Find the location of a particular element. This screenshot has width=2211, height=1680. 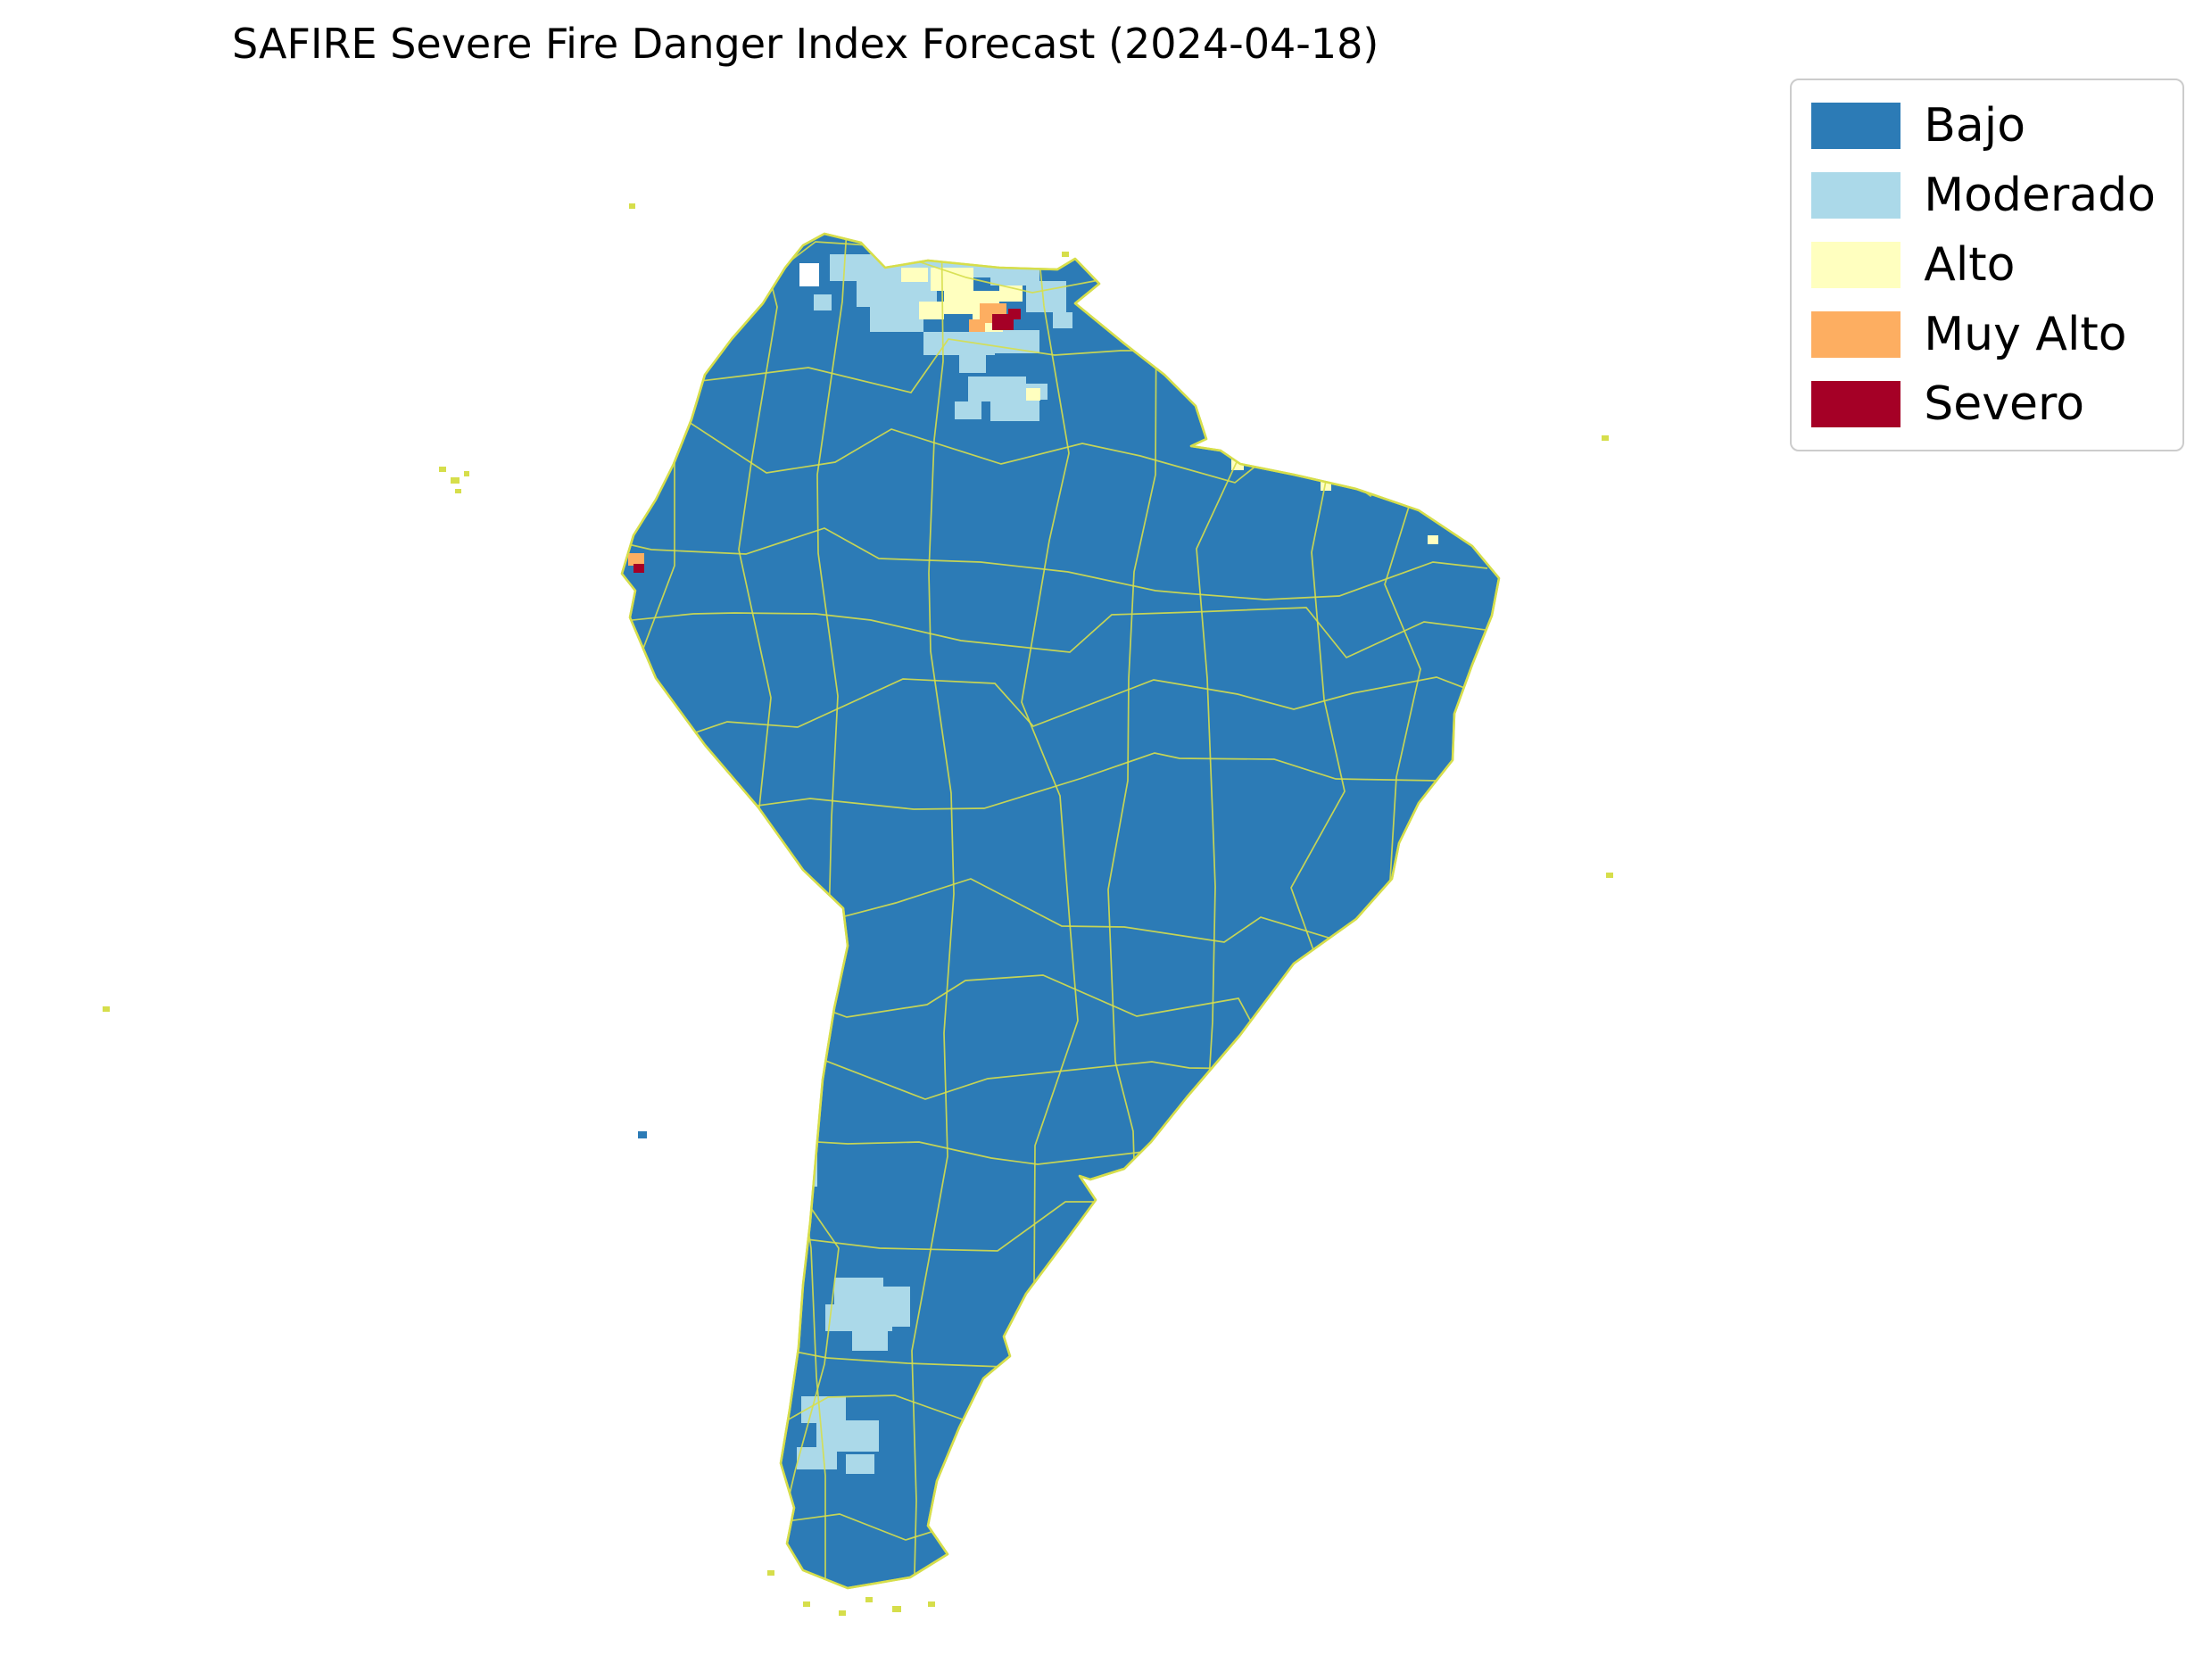

legend-label-bajo: Bajo is located at coordinates (1975, 126).